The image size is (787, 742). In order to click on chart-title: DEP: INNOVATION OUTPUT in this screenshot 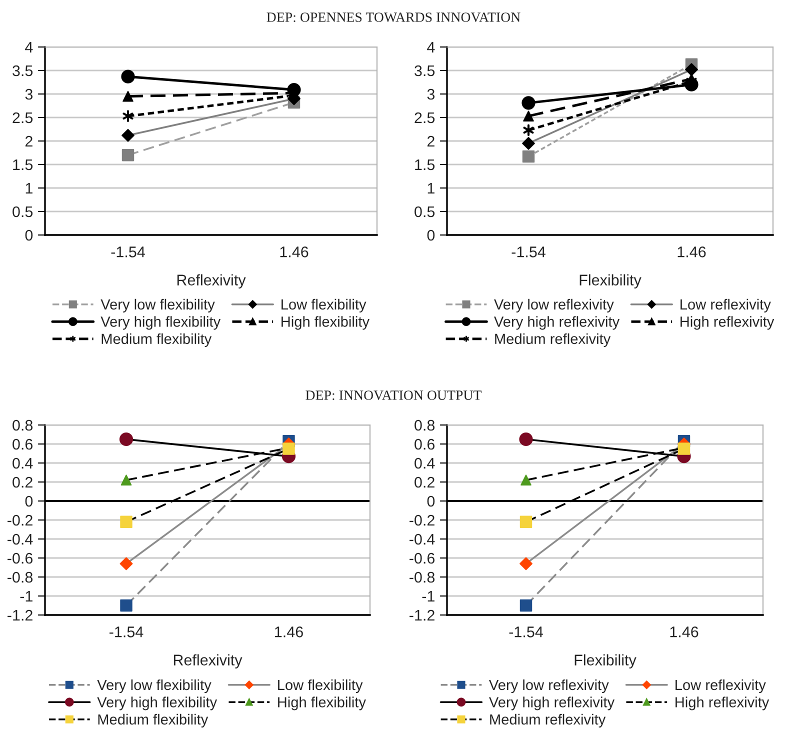, I will do `click(394, 395)`.